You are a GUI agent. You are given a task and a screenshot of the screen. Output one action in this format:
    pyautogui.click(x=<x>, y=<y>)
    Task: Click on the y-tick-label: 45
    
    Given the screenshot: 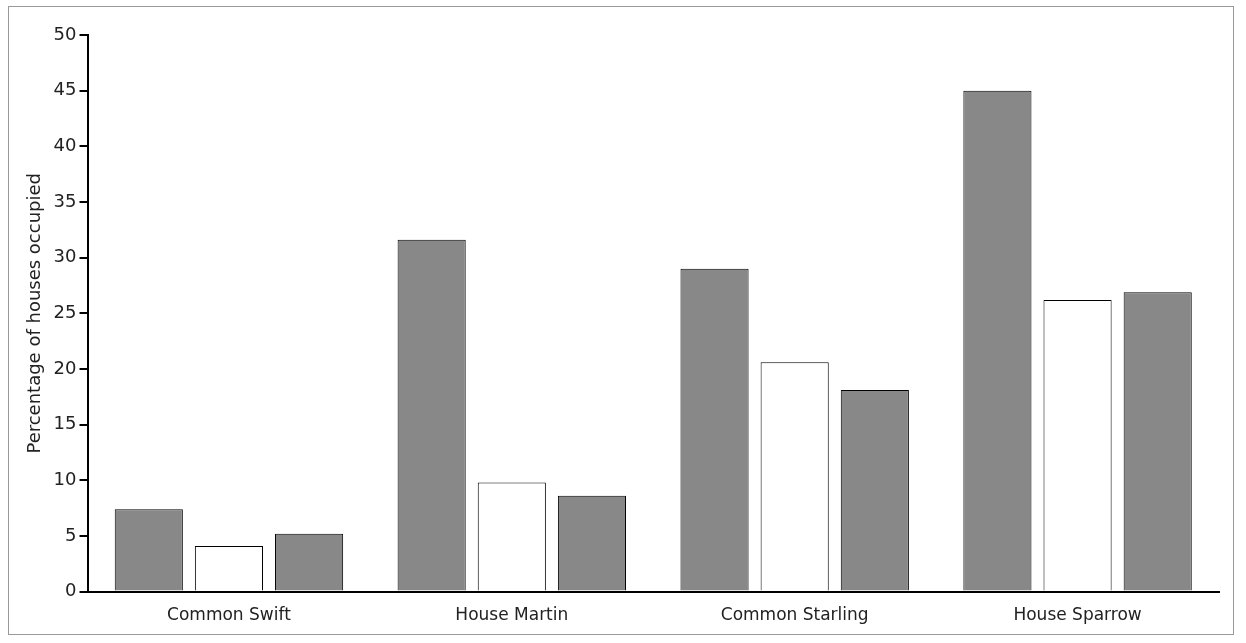 What is the action you would take?
    pyautogui.click(x=65, y=89)
    